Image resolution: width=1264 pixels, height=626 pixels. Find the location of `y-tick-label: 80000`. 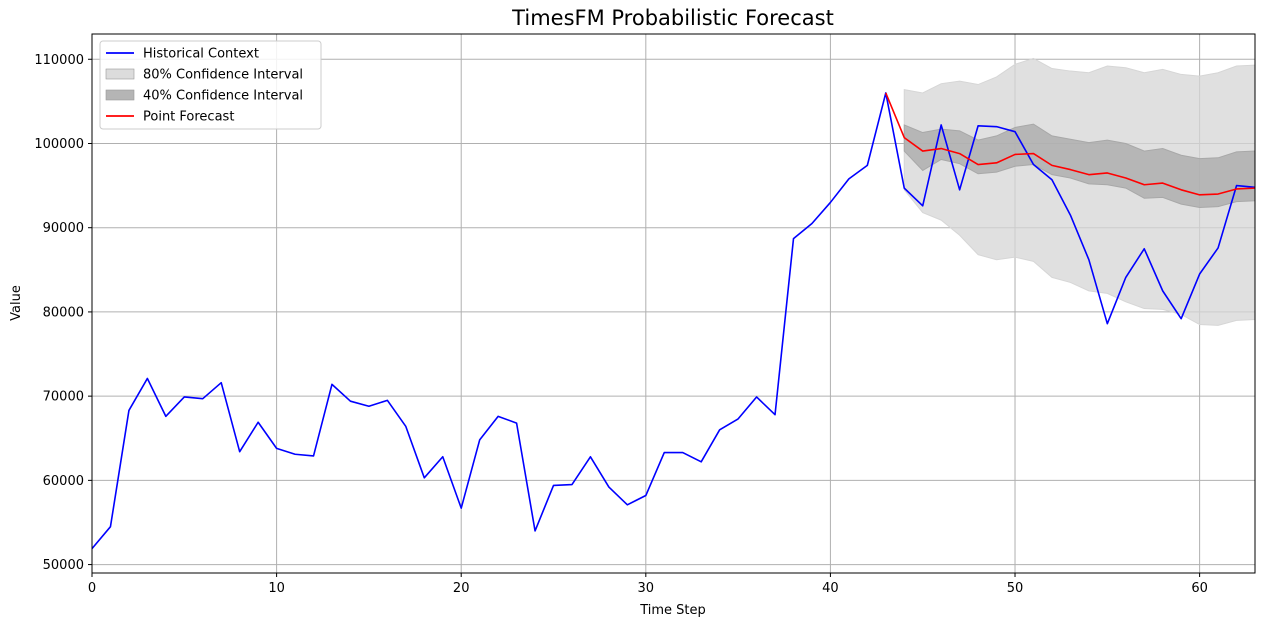

y-tick-label: 80000 is located at coordinates (63, 312).